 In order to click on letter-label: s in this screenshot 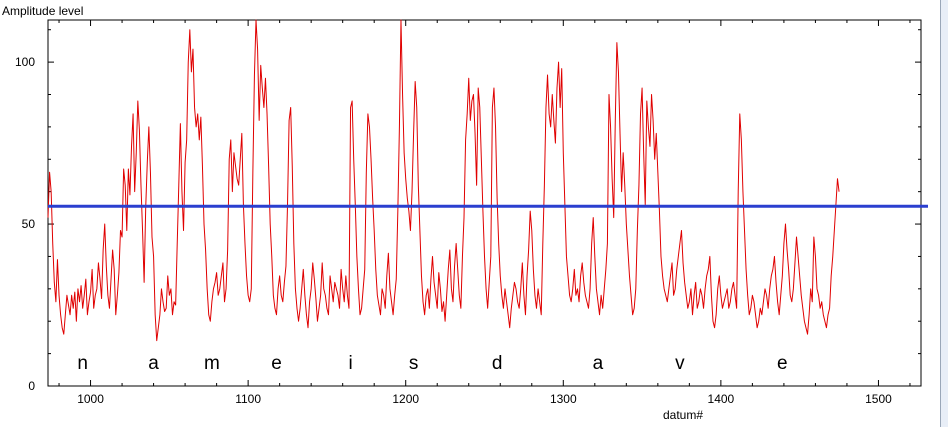, I will do `click(414, 363)`.